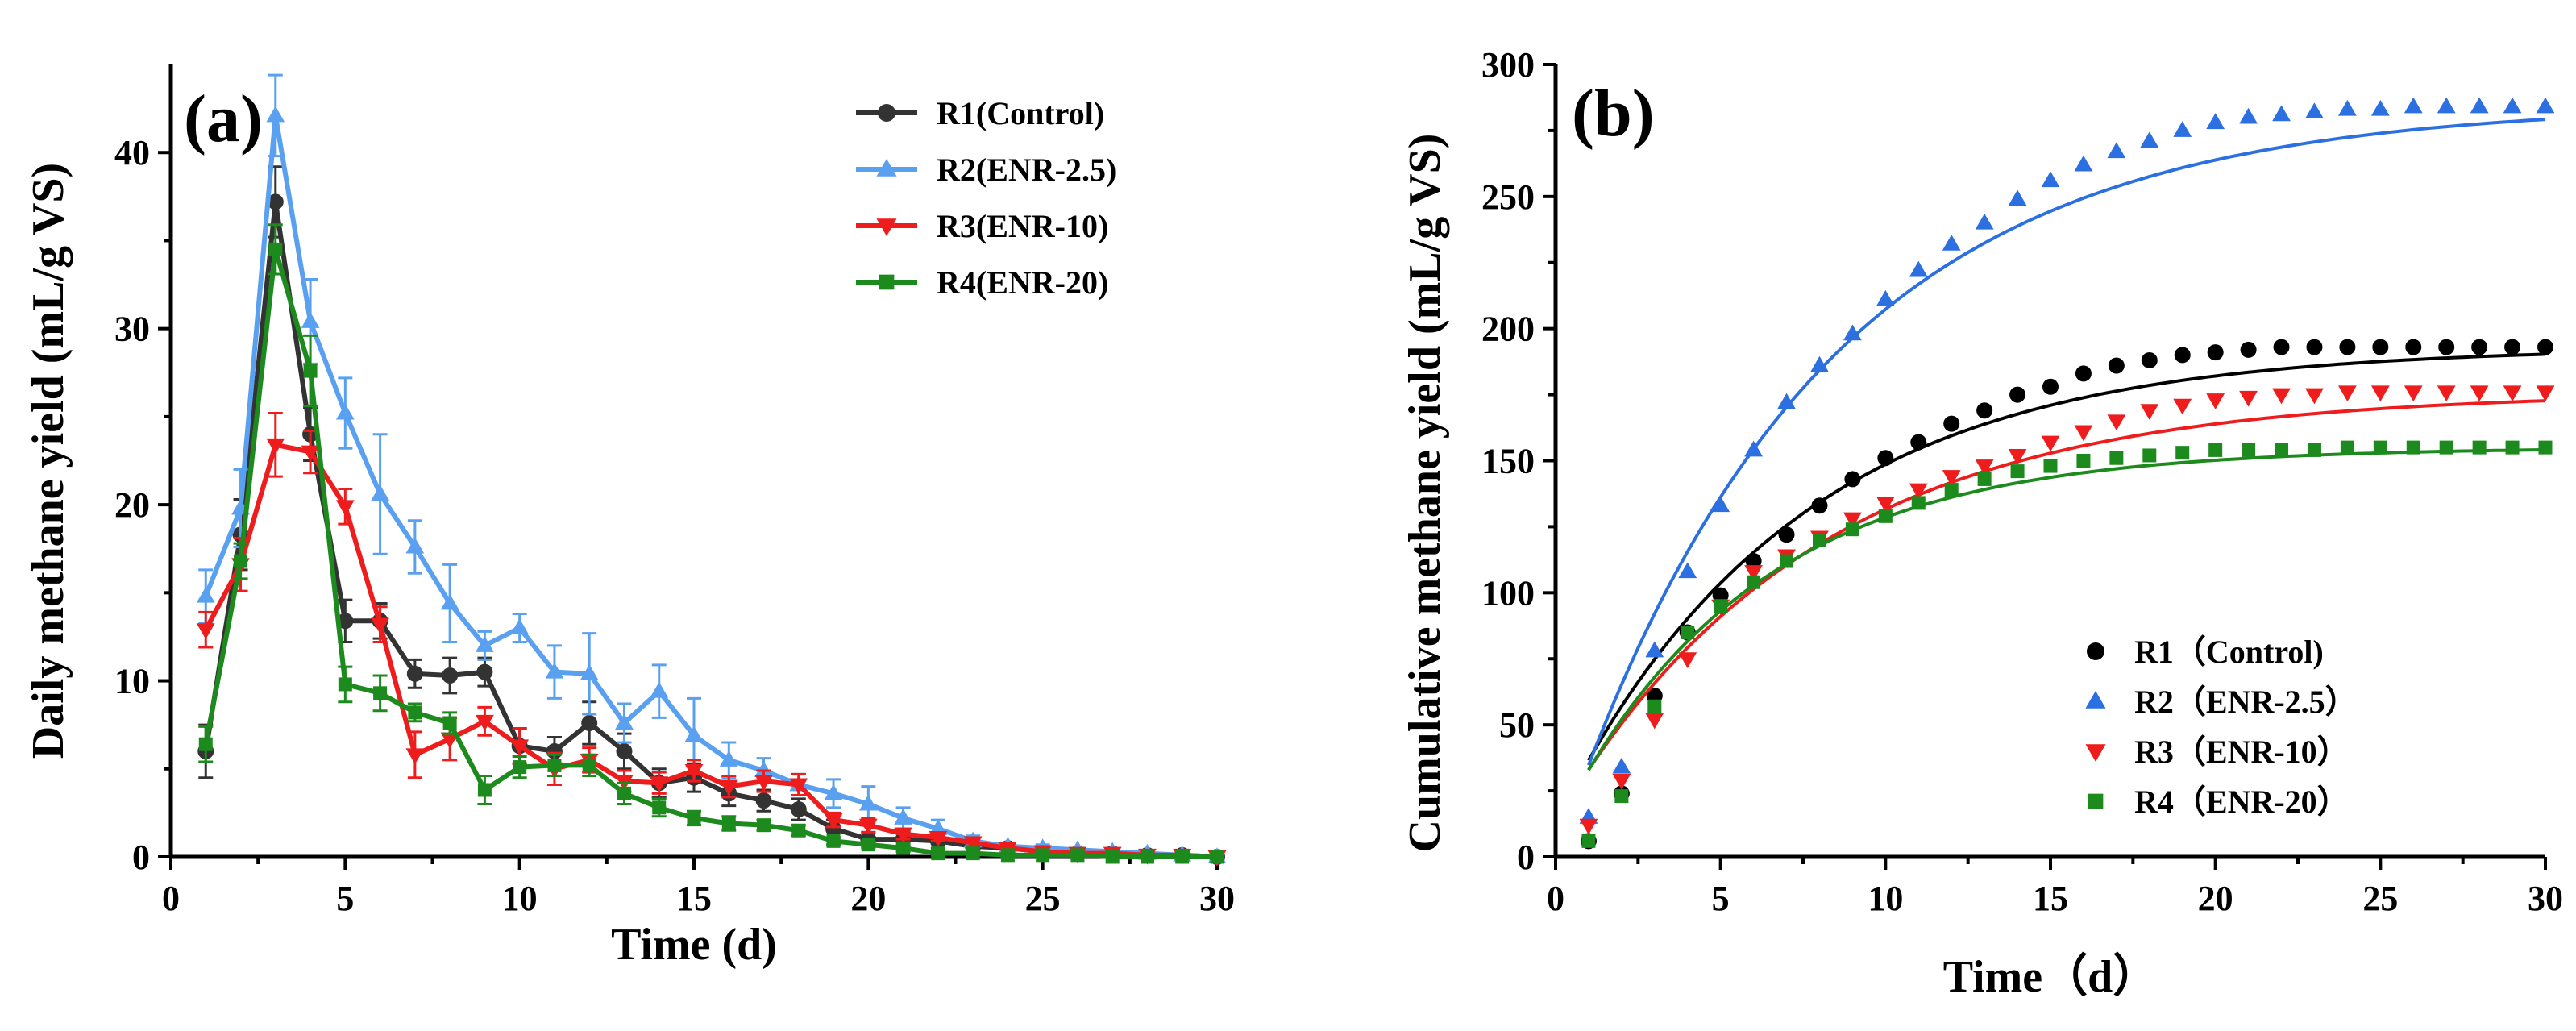 This screenshot has height=1031, width=2576. Describe the element at coordinates (1043, 899) in the screenshot. I see `x-tick-label: 25` at that location.